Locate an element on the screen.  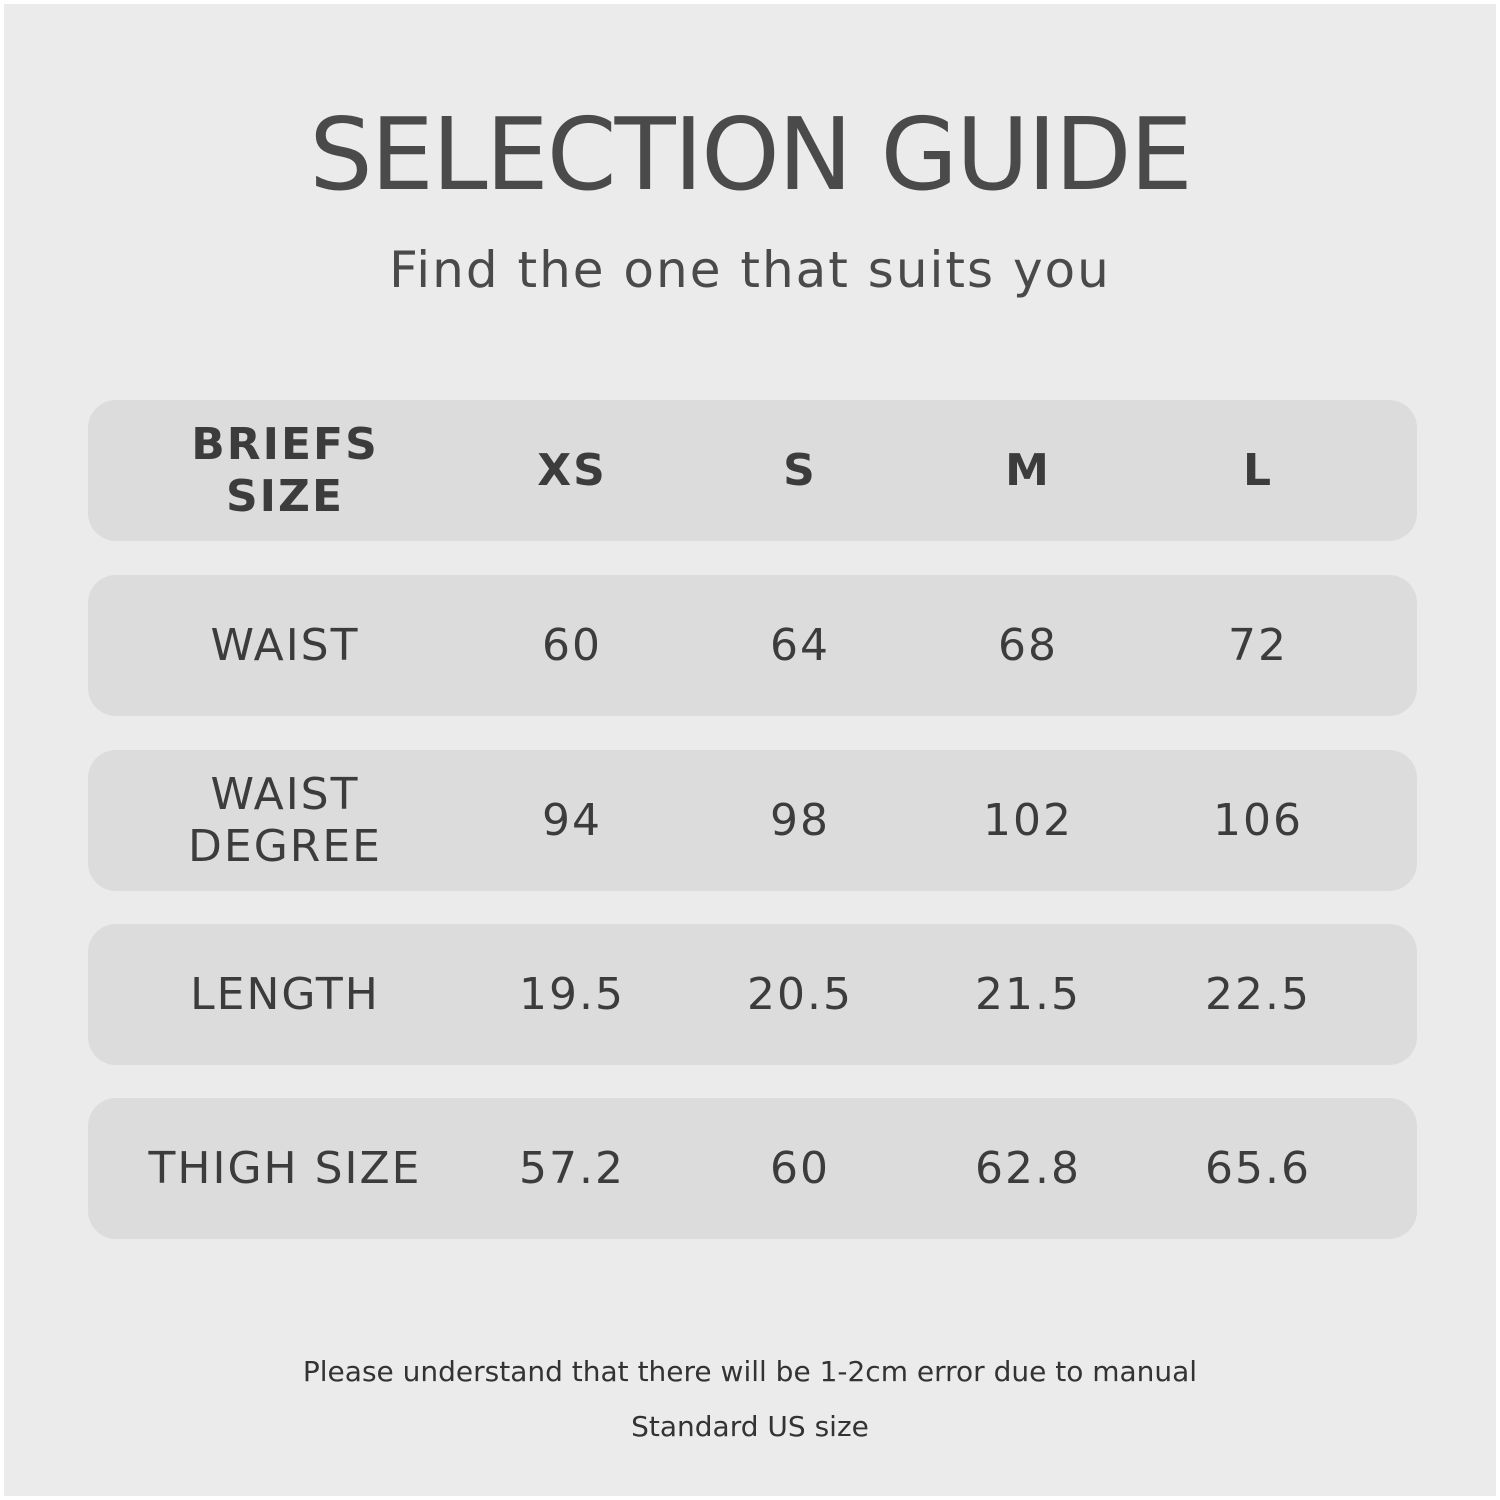
table-header-row: BRIEFS SIZE XS S M L is located at coordinates (752, 470).